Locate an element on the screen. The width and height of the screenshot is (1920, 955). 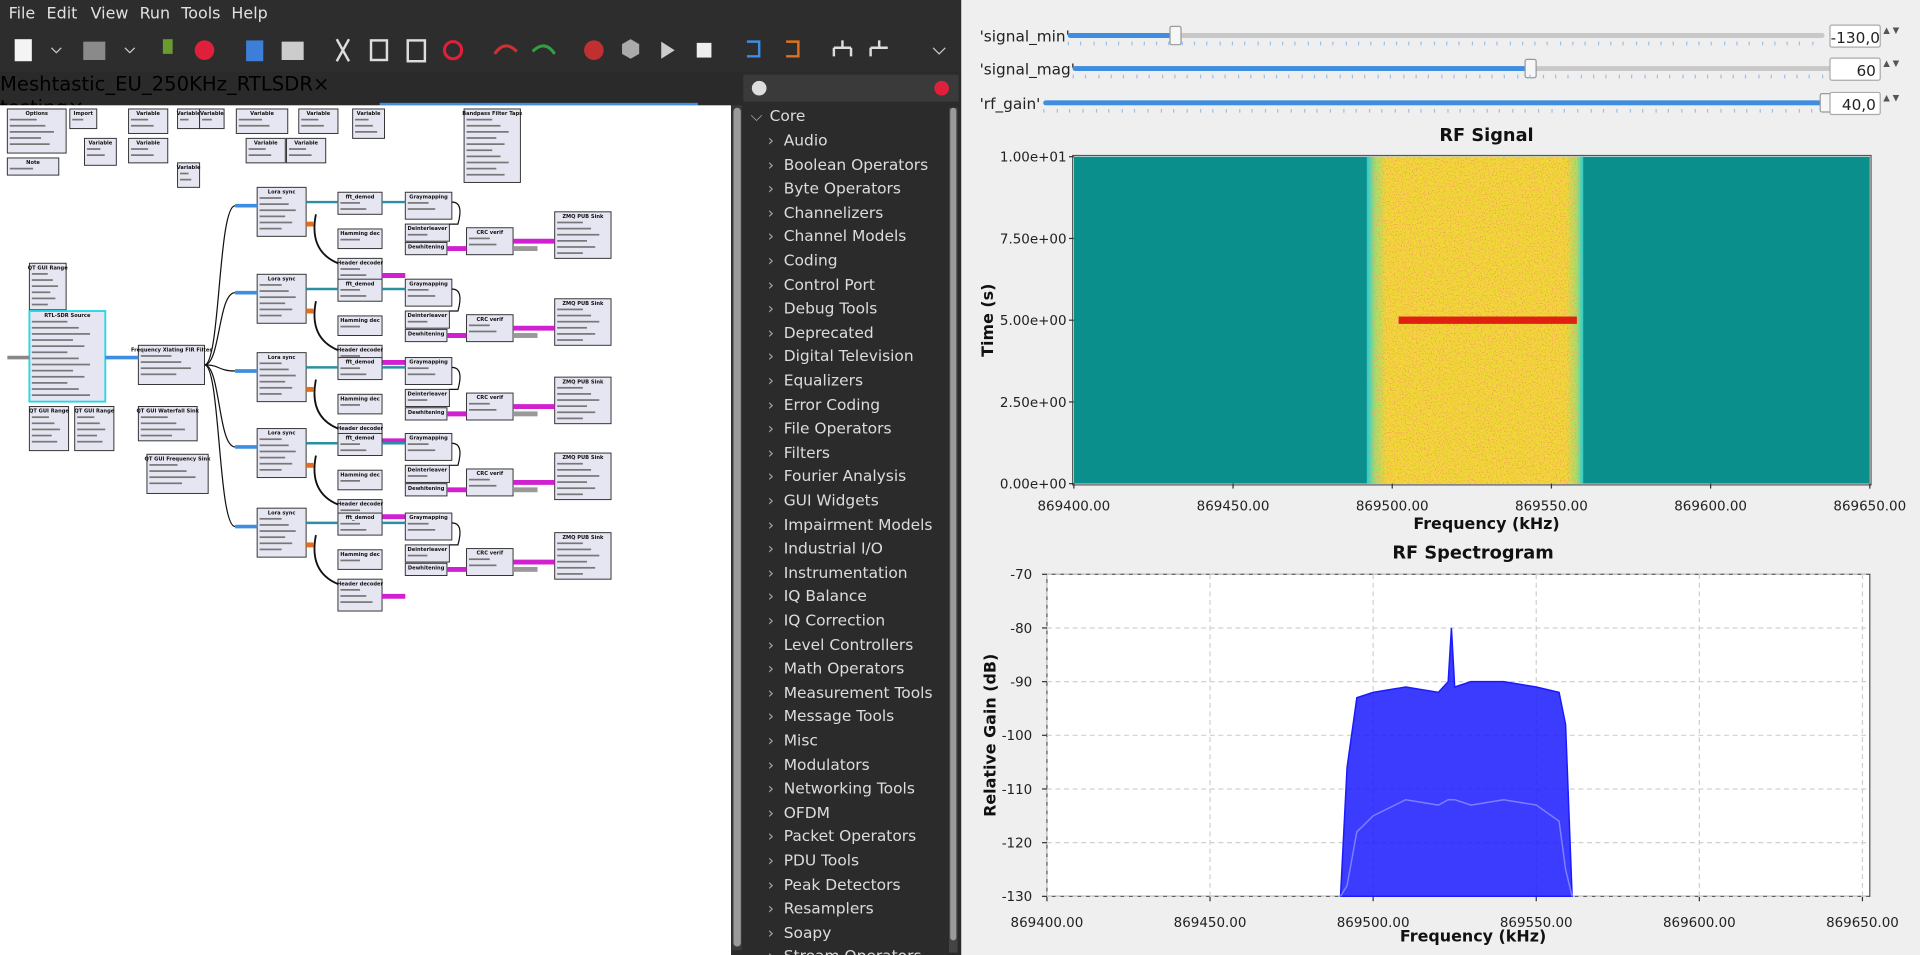
tree-item: › Math Operators is located at coordinates (836, 668).